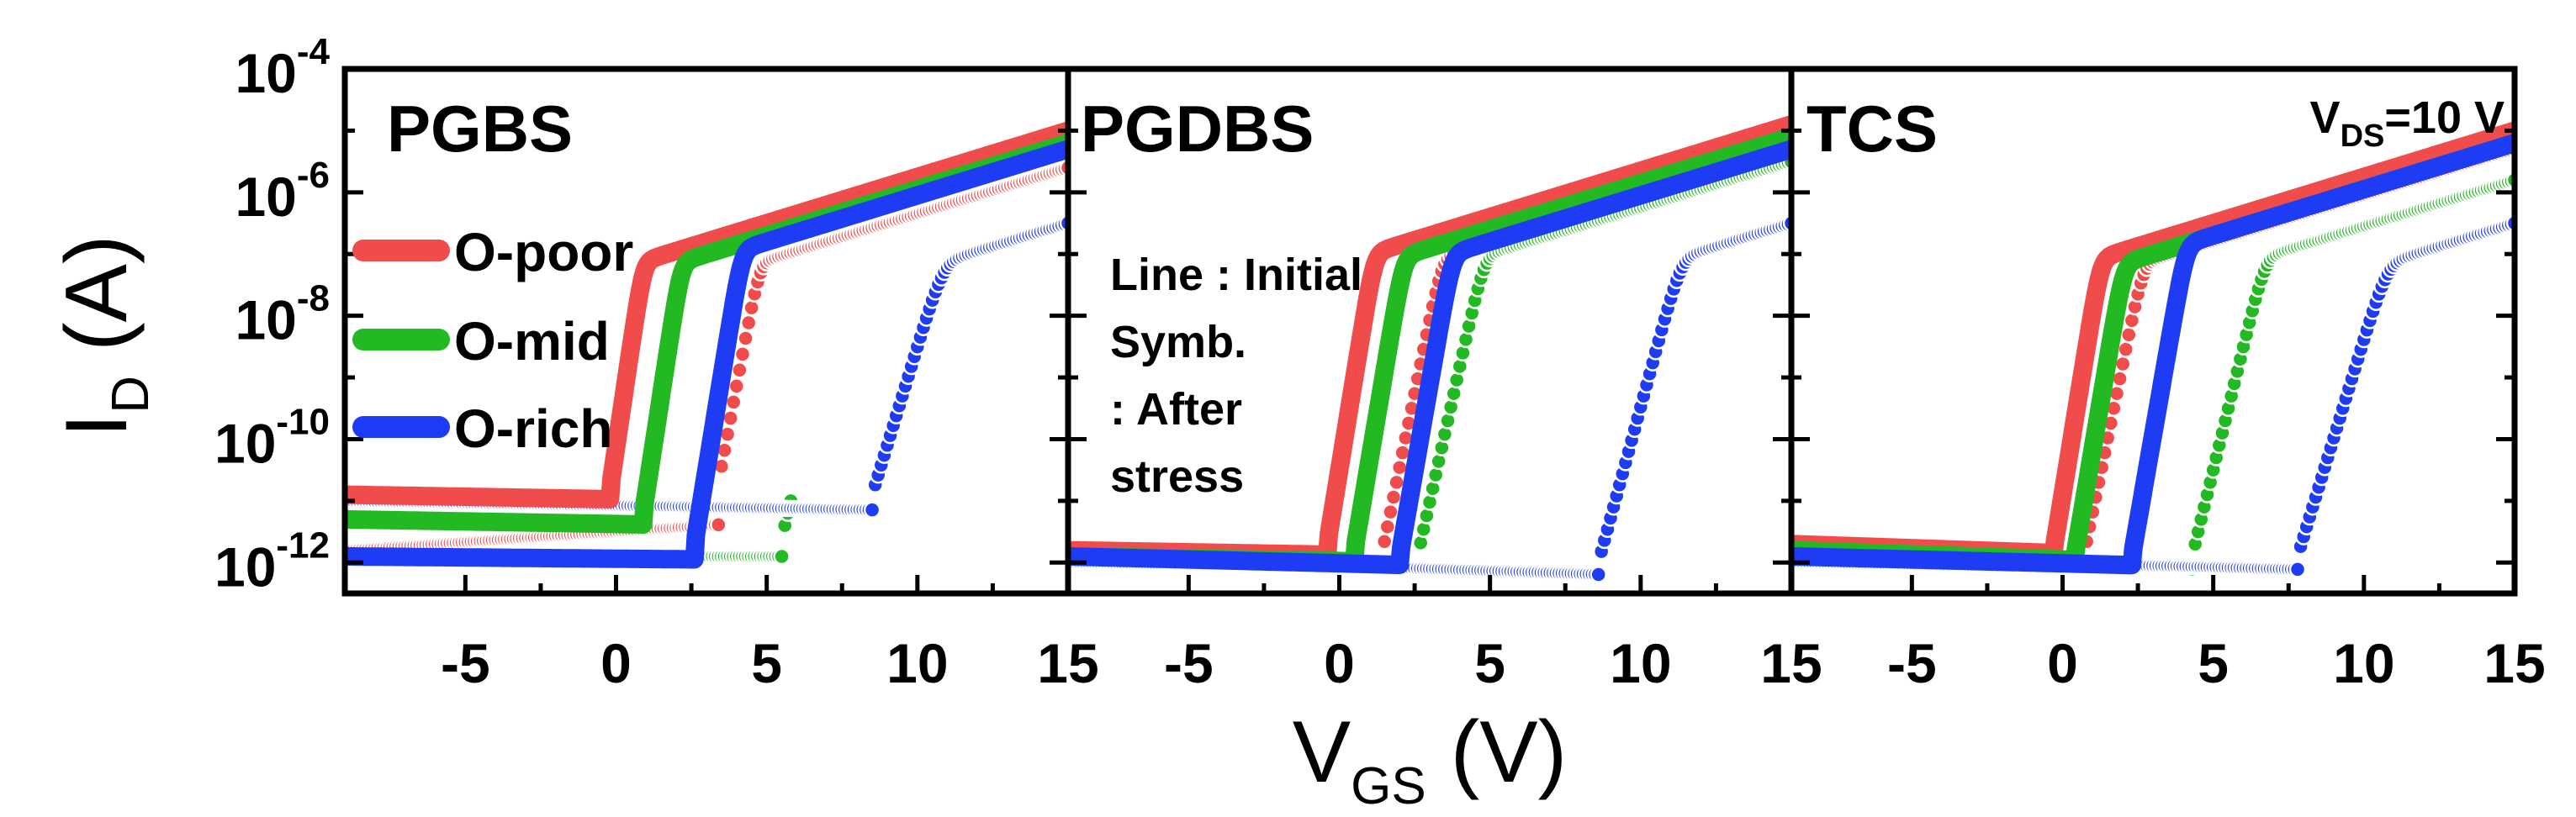 This screenshot has width=2576, height=817. I want to click on y-tick-label: 10⁻⁶, so click(282, 192).